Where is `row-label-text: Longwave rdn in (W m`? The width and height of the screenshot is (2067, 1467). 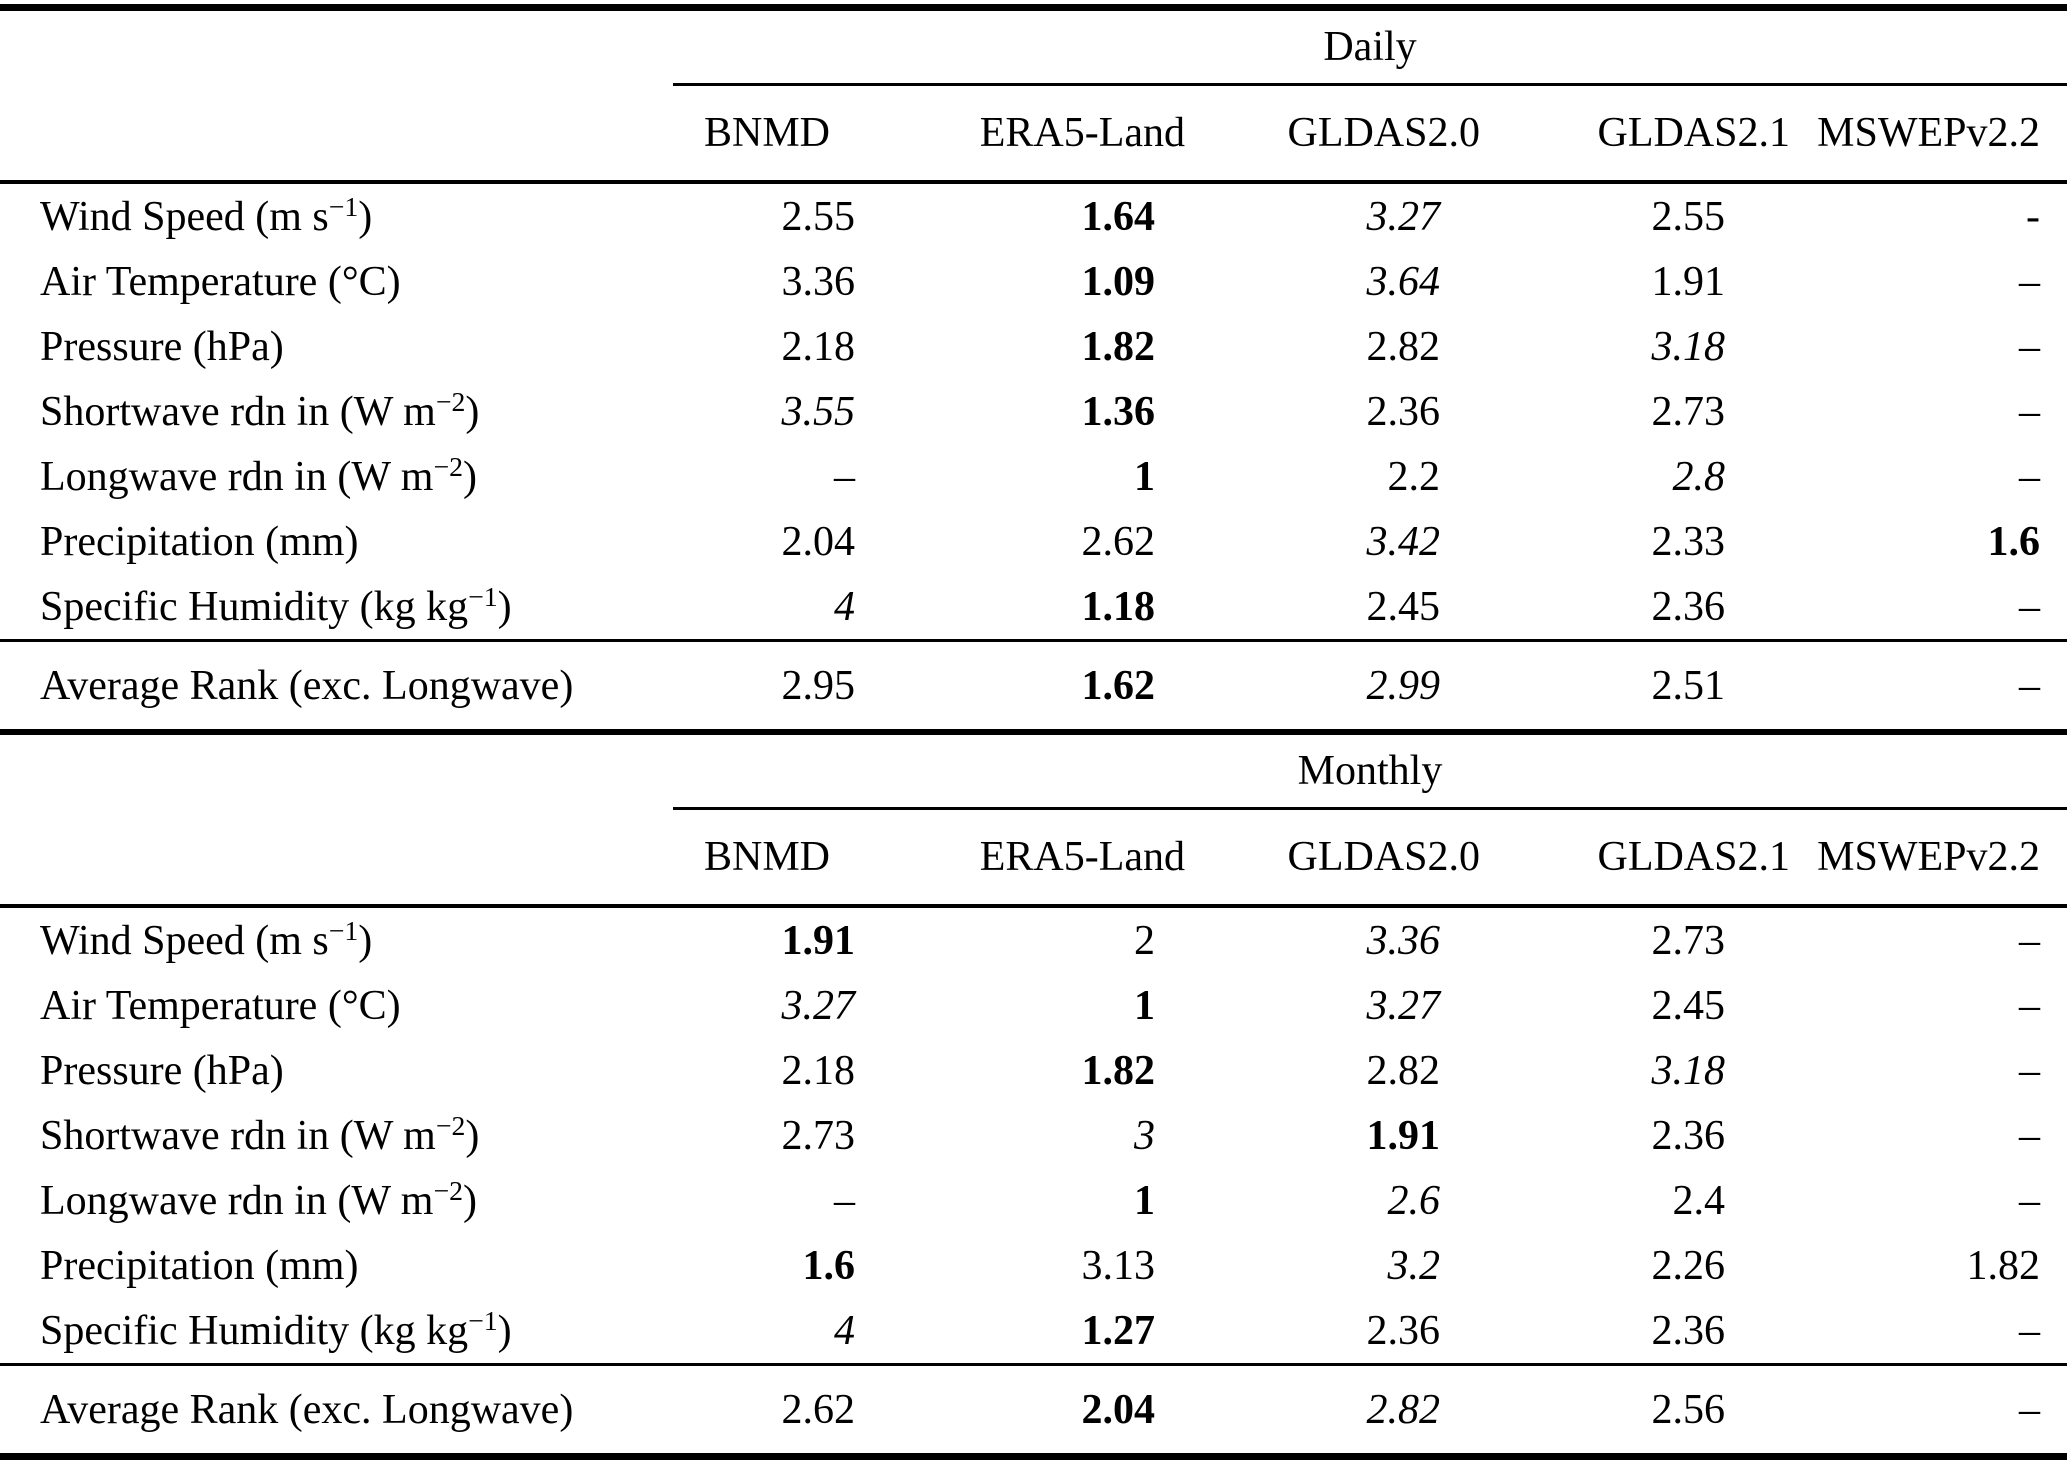 row-label-text: Longwave rdn in (W m is located at coordinates (237, 1200).